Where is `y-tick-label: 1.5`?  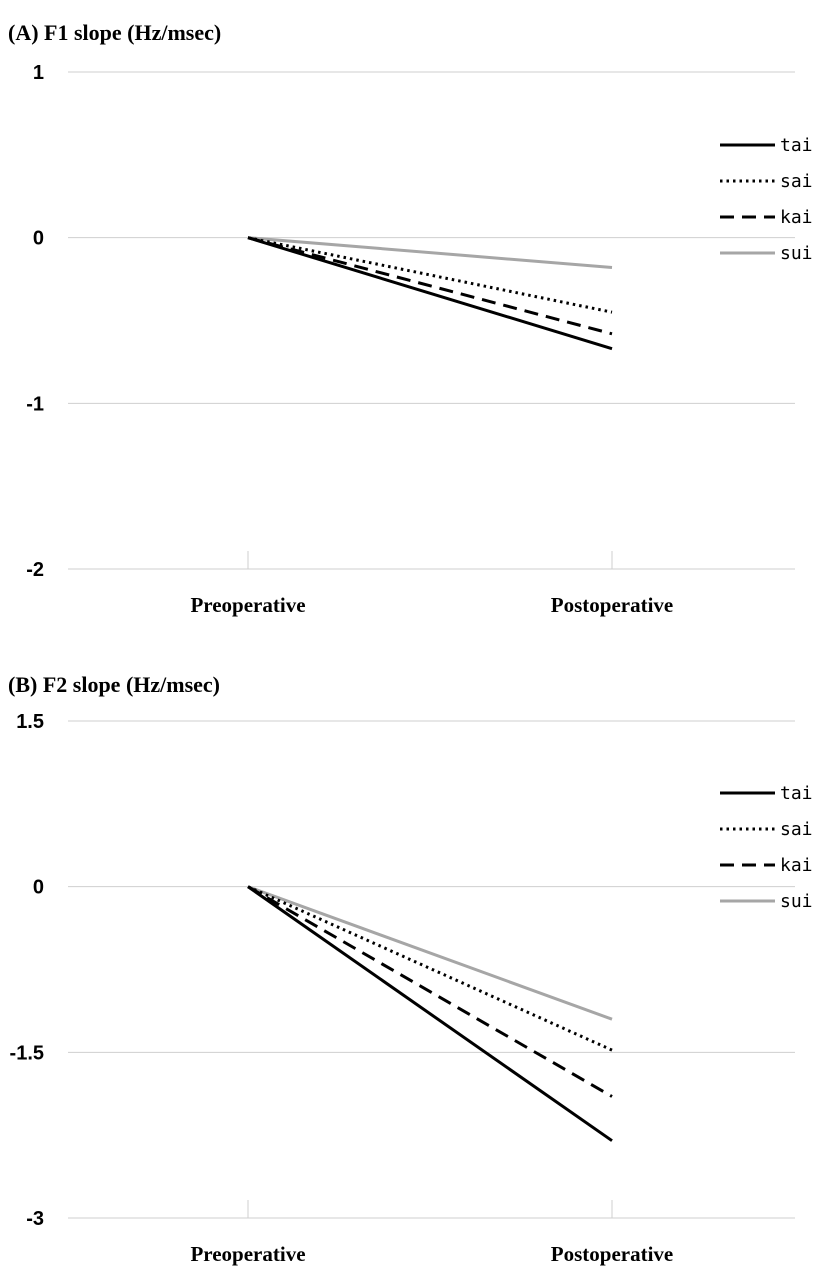 y-tick-label: 1.5 is located at coordinates (30, 722).